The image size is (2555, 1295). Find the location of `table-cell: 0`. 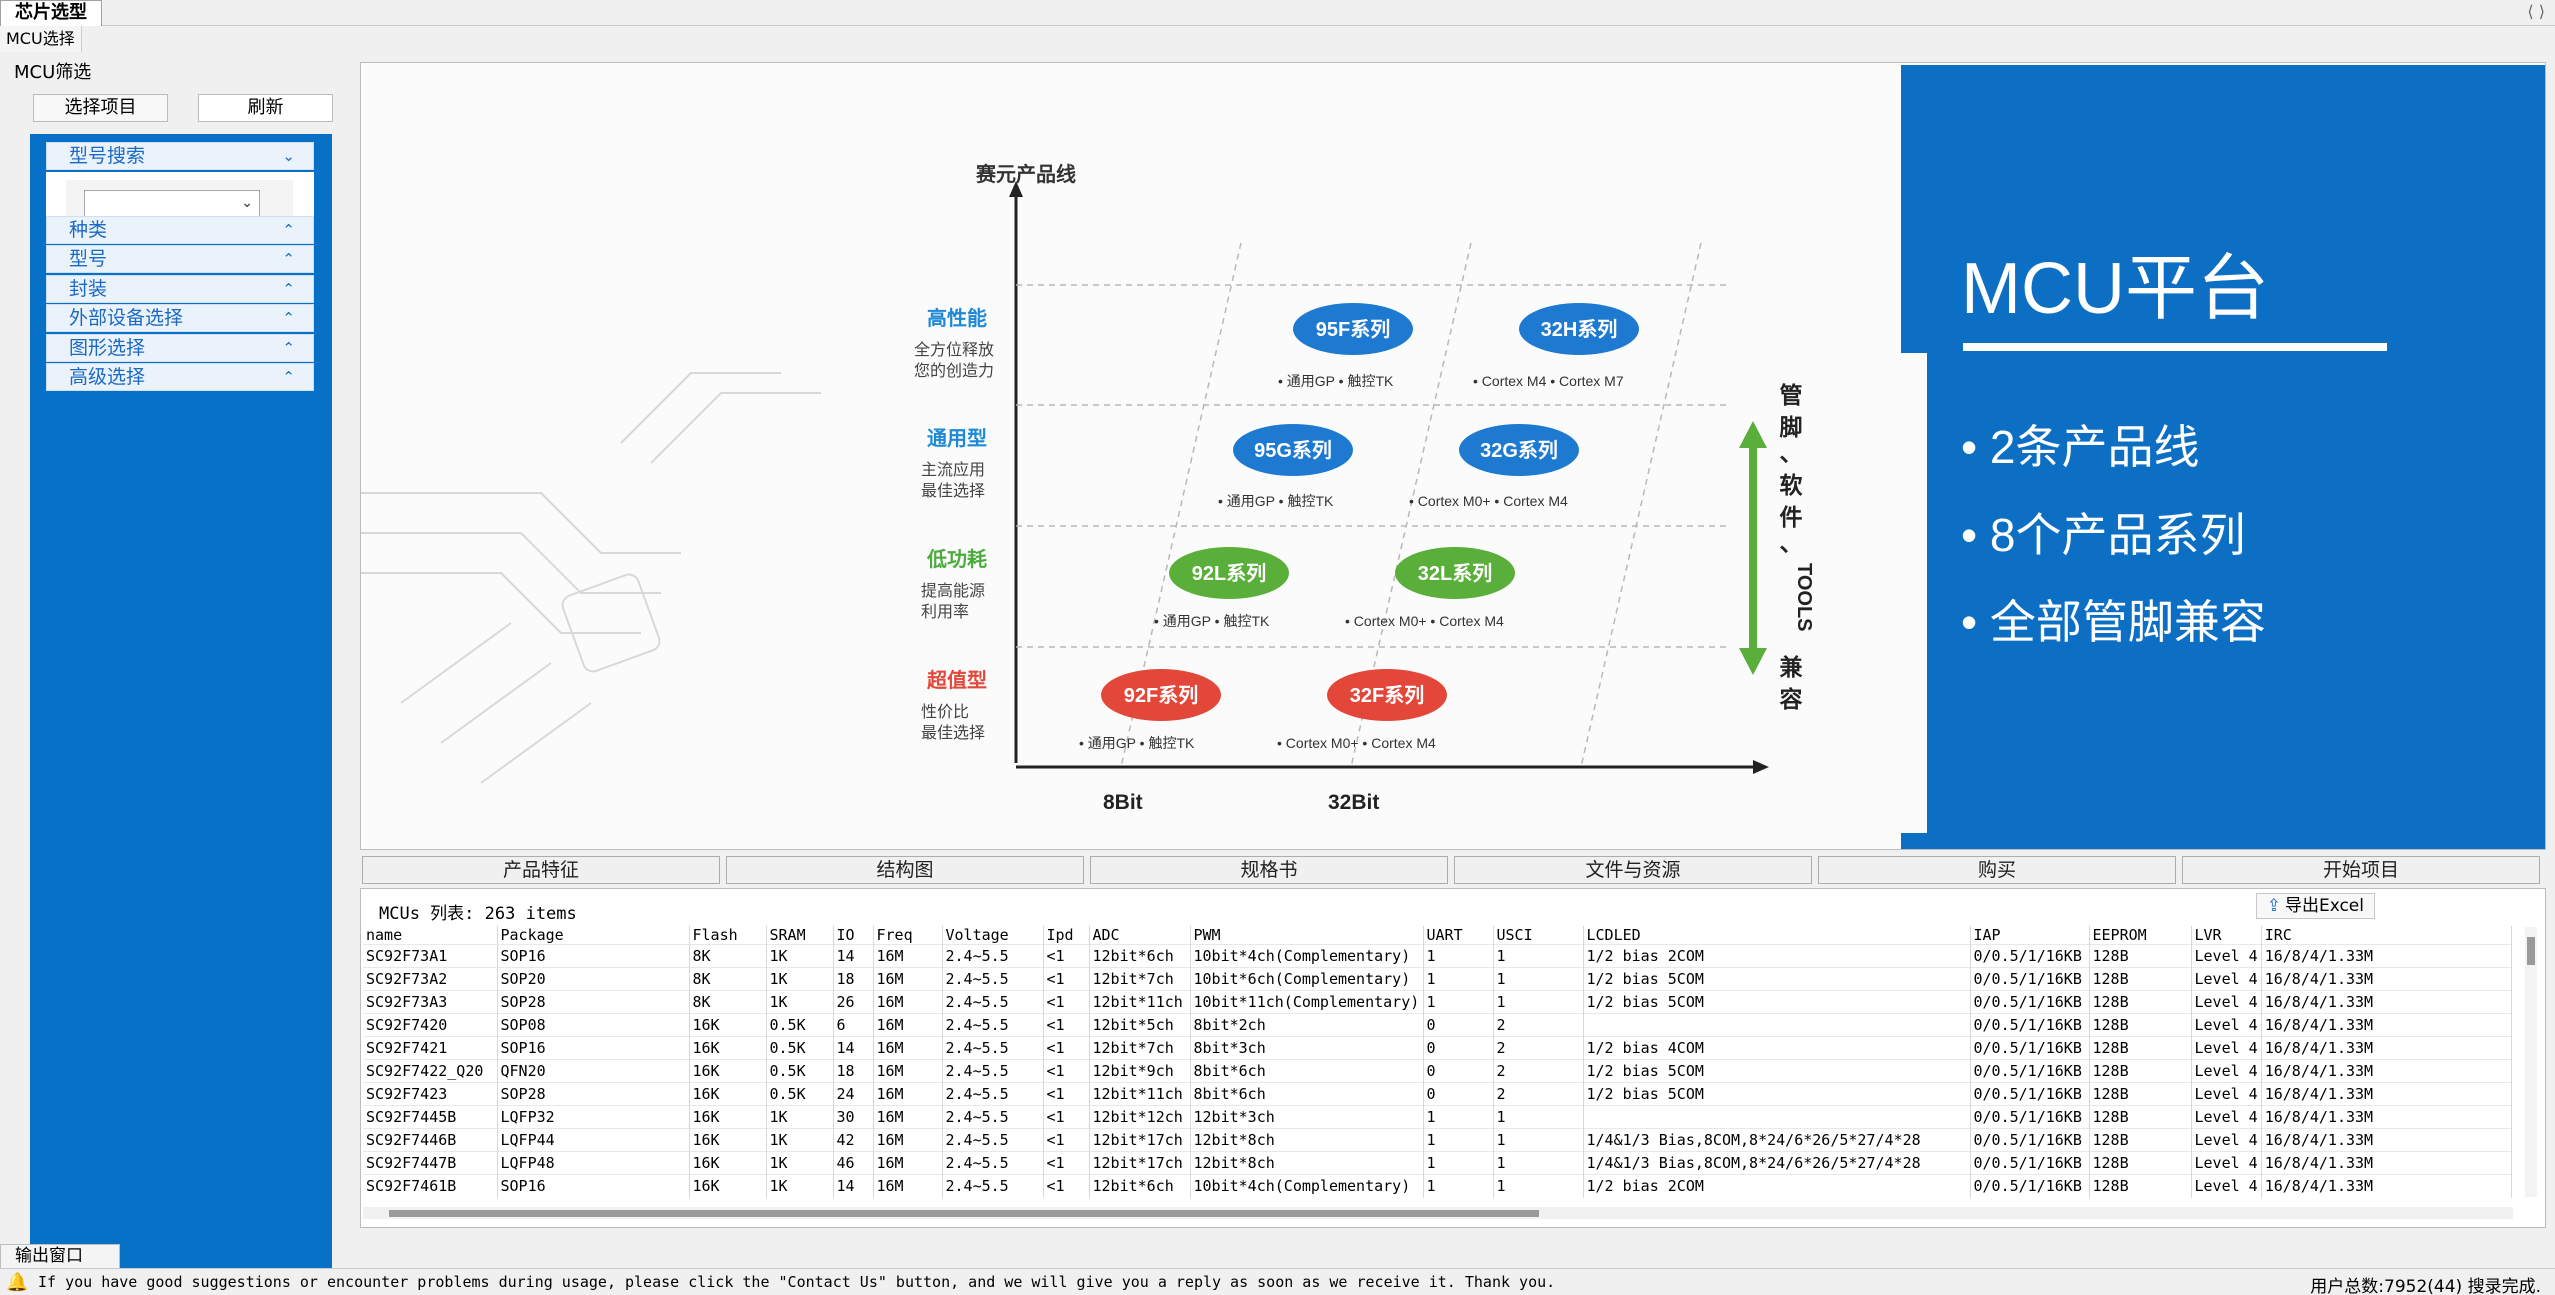

table-cell: 0 is located at coordinates (1458, 1048).